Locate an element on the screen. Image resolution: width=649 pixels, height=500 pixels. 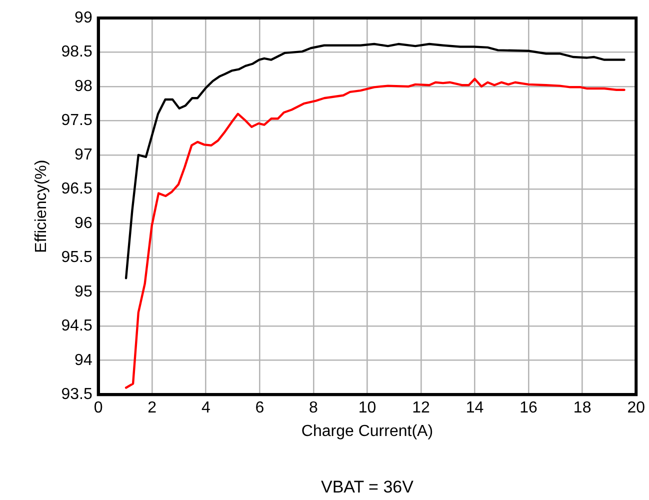
x-tick-label: 8 is located at coordinates (313, 408).